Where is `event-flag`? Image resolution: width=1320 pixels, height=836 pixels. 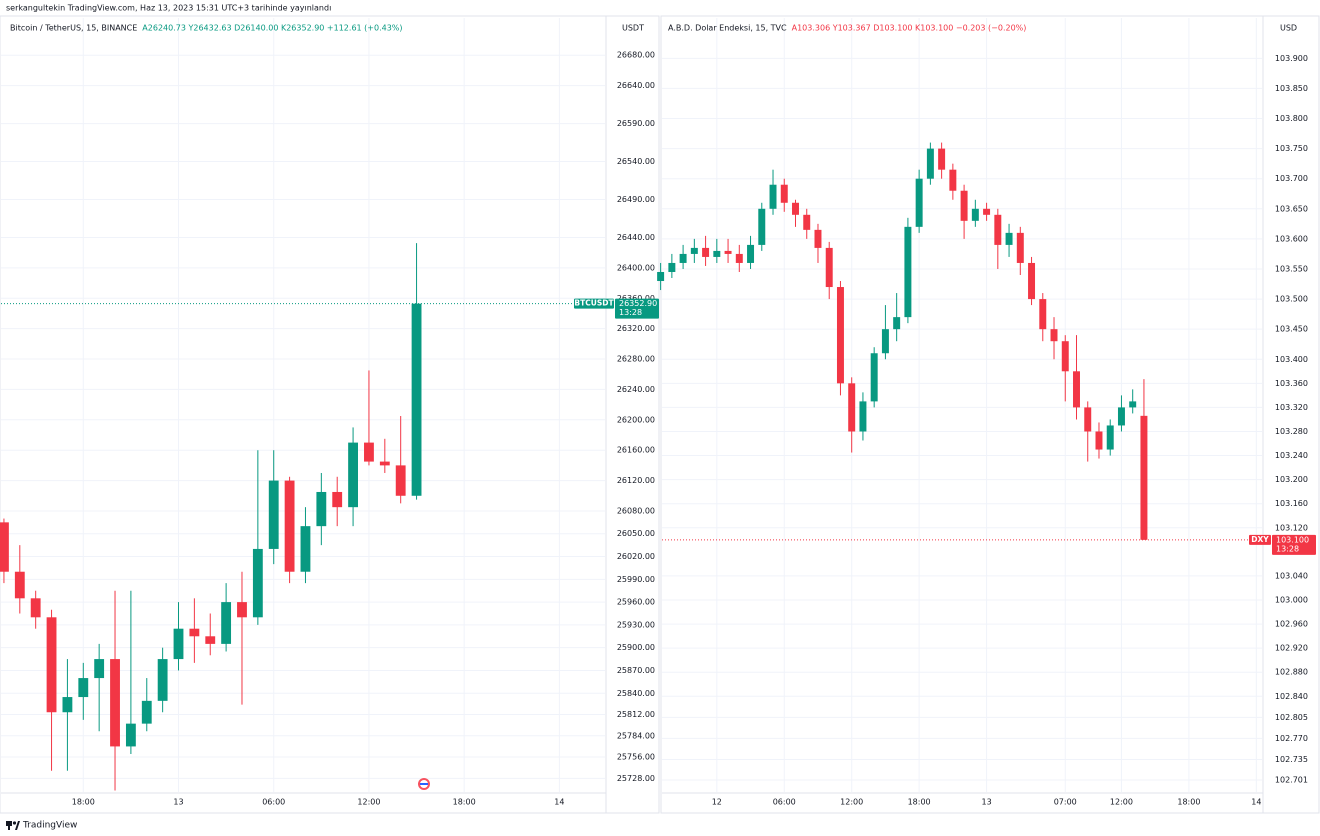
event-flag is located at coordinates (424, 784).